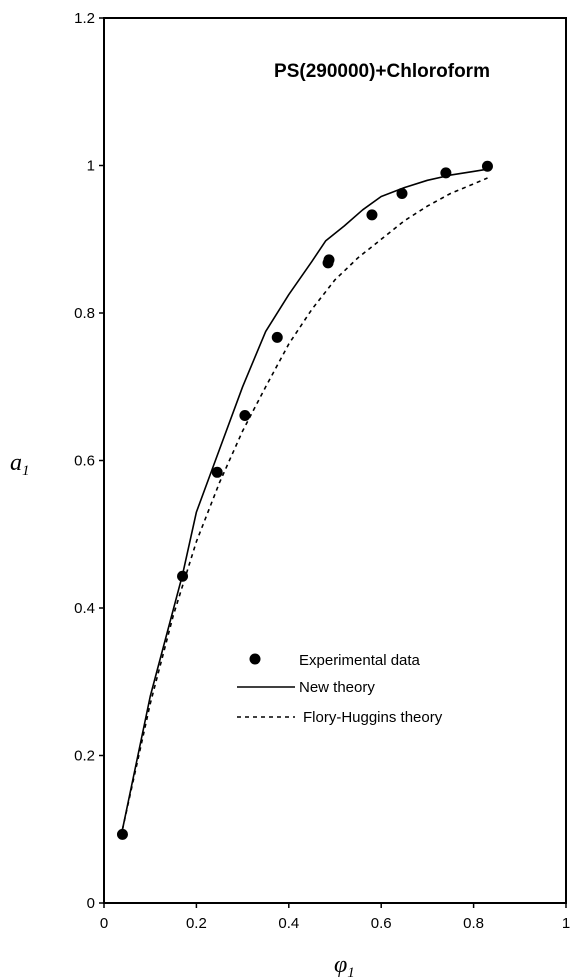 This screenshot has height=977, width=570. I want to click on x-tick-label: 0, so click(104, 923).